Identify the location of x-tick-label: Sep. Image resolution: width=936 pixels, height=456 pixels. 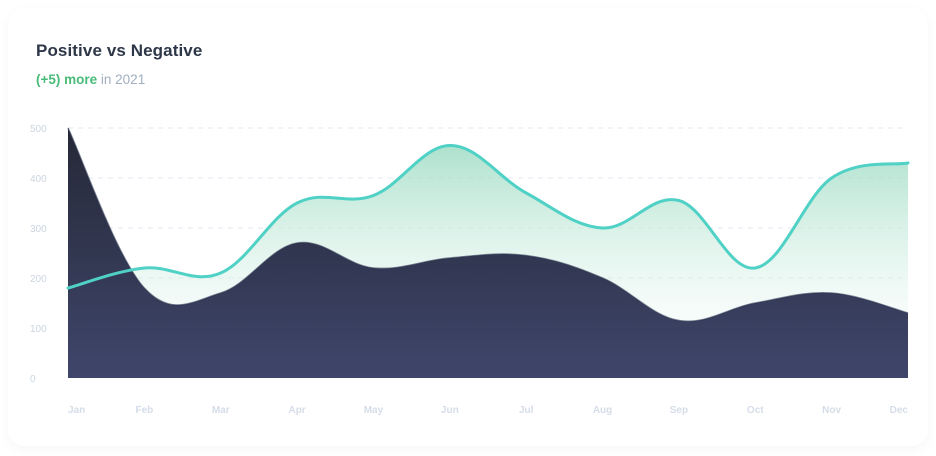
(679, 410).